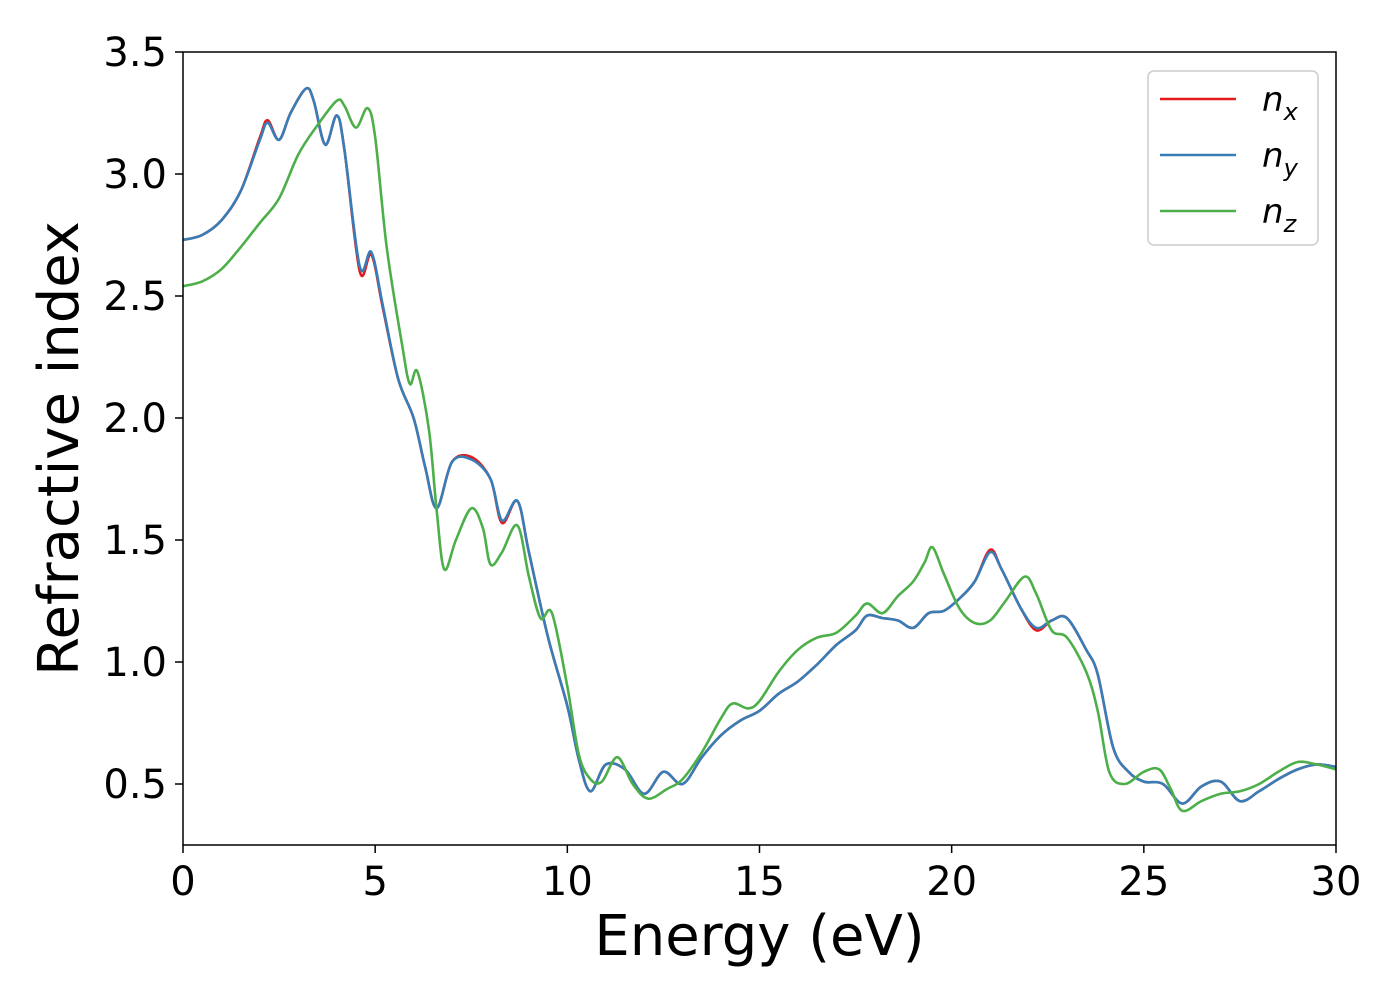 Image resolution: width=1400 pixels, height=1000 pixels. I want to click on x-tick-label: 20, so click(951, 882).